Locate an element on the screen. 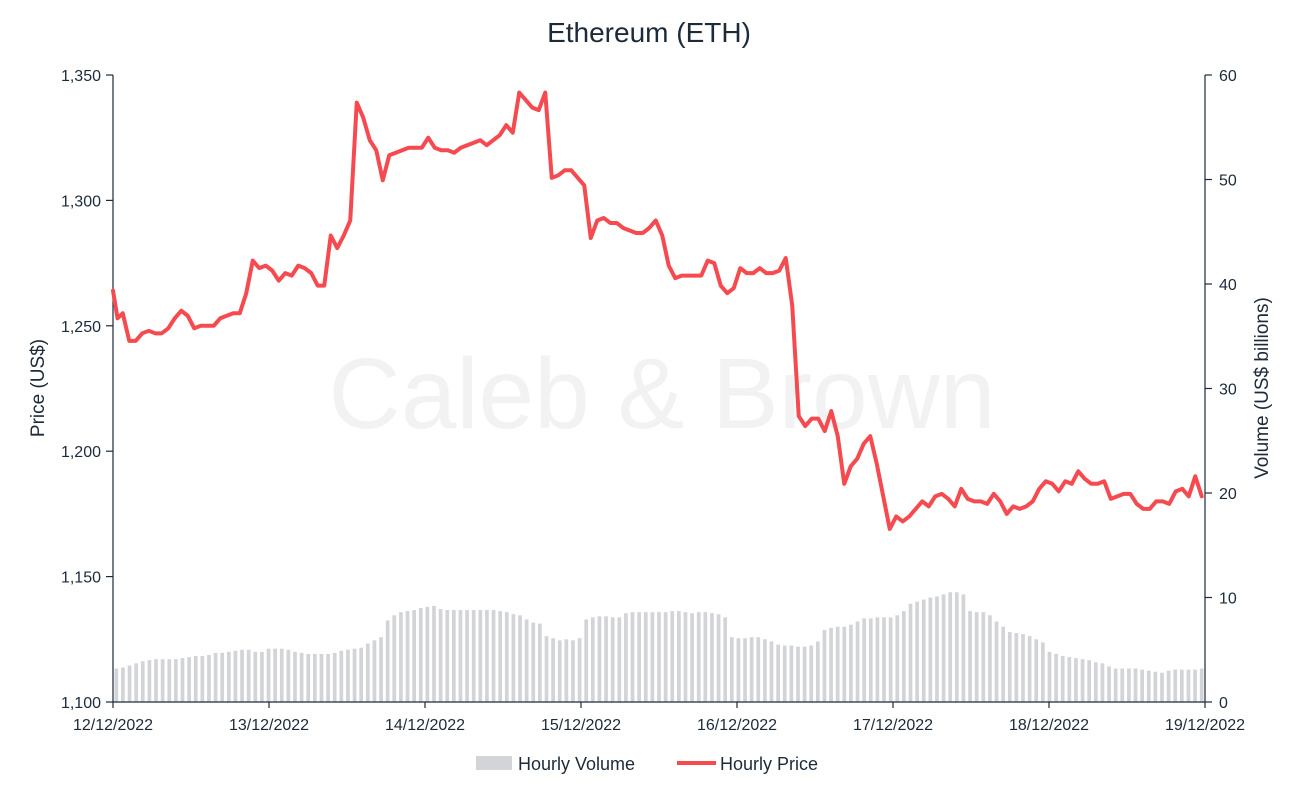 The width and height of the screenshot is (1298, 792). x-tick-label: 17/12/2022 is located at coordinates (893, 725).